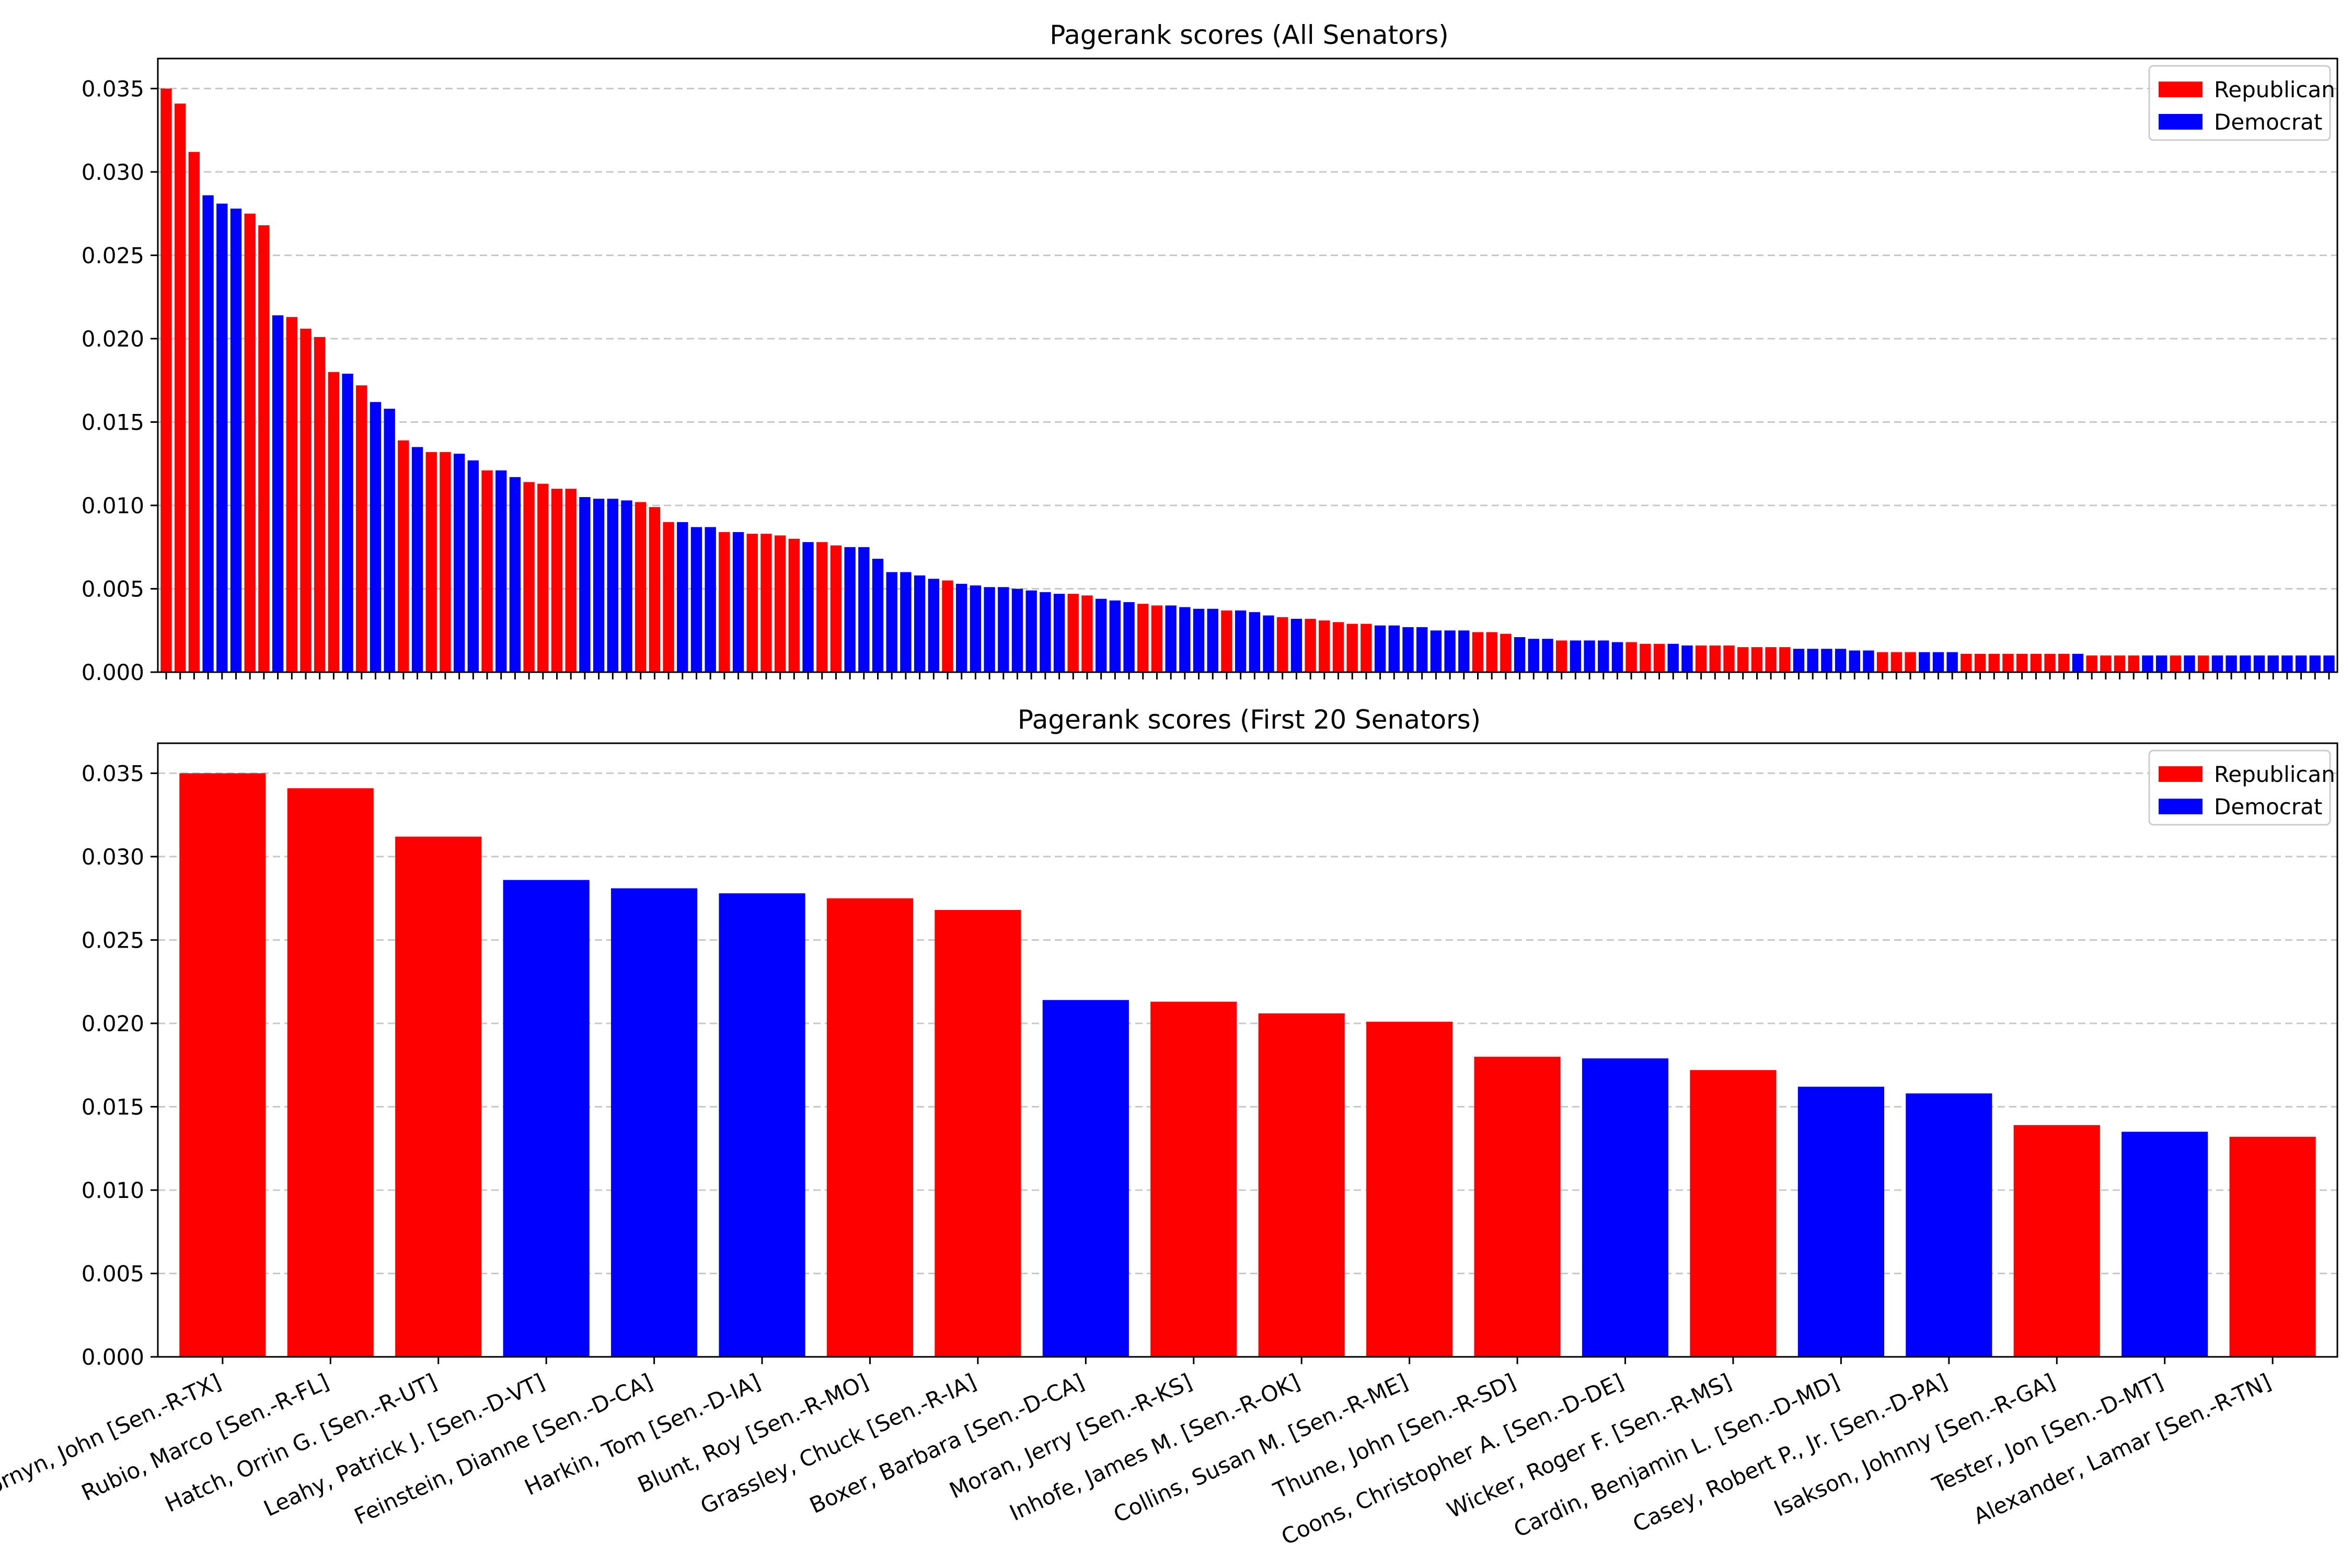  Describe the element at coordinates (113, 1190) in the screenshot. I see `y-tick-label: 0.010` at that location.